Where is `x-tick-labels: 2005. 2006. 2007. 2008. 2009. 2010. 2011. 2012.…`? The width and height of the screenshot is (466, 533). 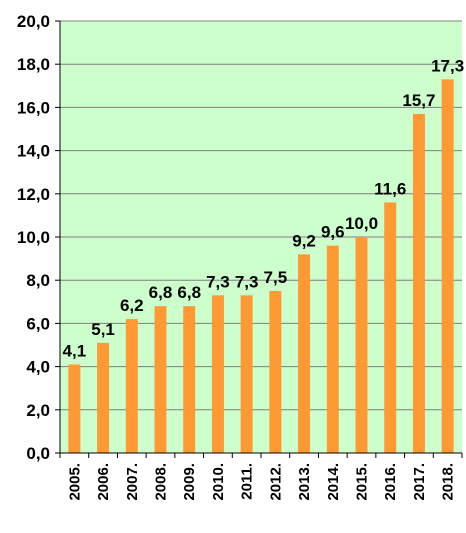
x-tick-labels: 2005. 2006. 2007. 2008. 2009. 2010. 2011. 2012.… is located at coordinates (261, 482).